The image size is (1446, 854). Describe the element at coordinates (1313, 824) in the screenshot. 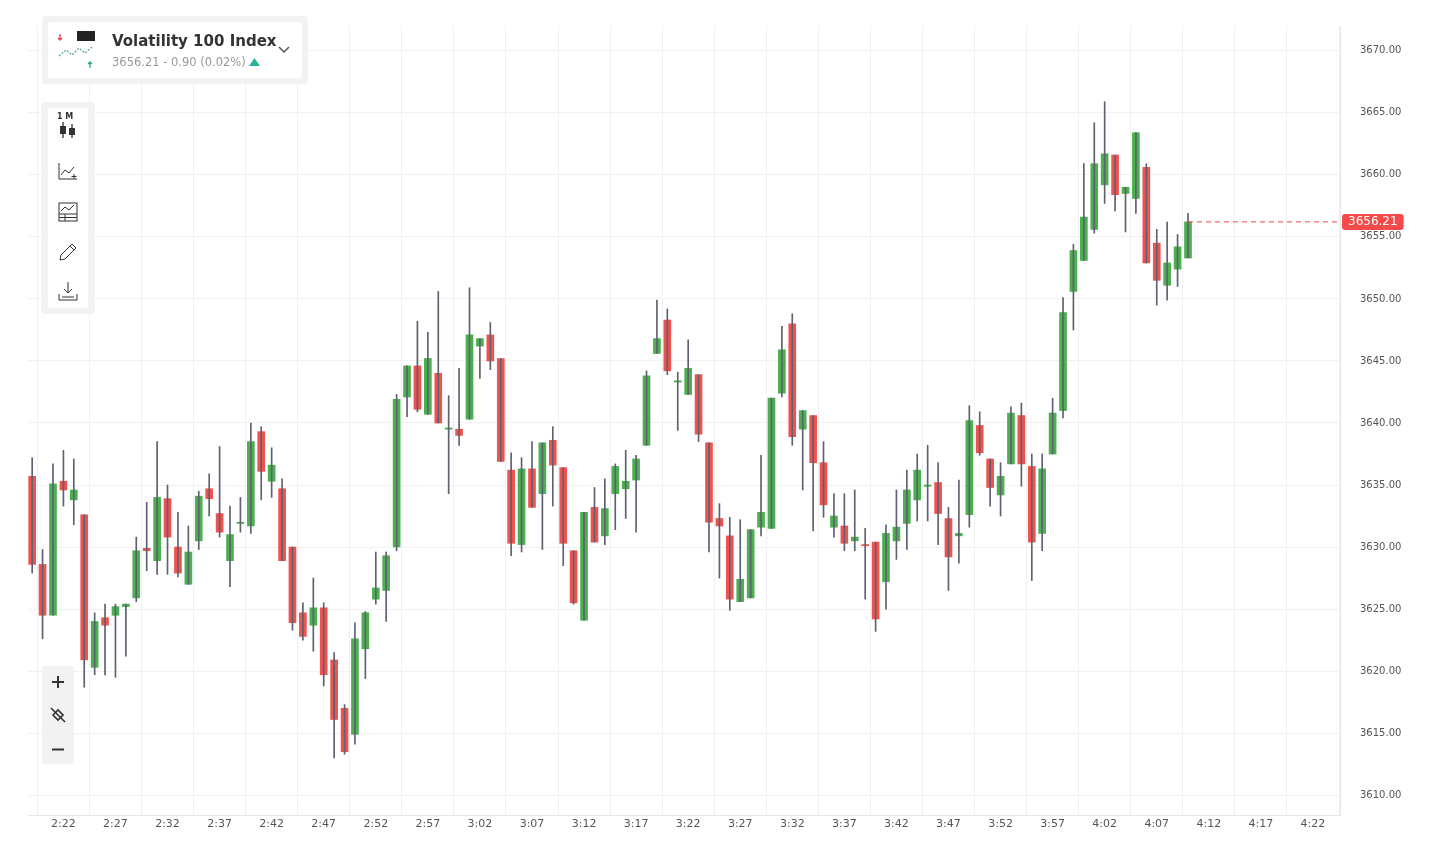

I see `x-tick-label: 4:22` at that location.